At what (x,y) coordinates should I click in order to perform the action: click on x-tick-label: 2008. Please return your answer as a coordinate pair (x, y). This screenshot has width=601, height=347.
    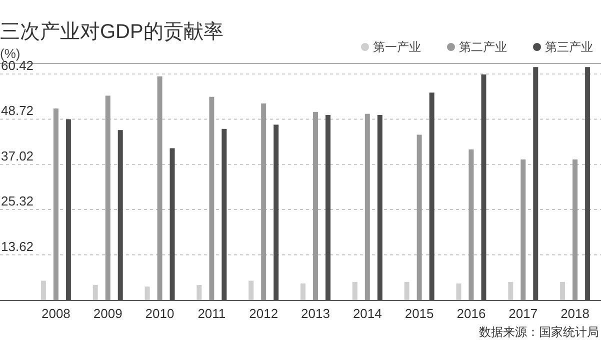
    Looking at the image, I should click on (55, 313).